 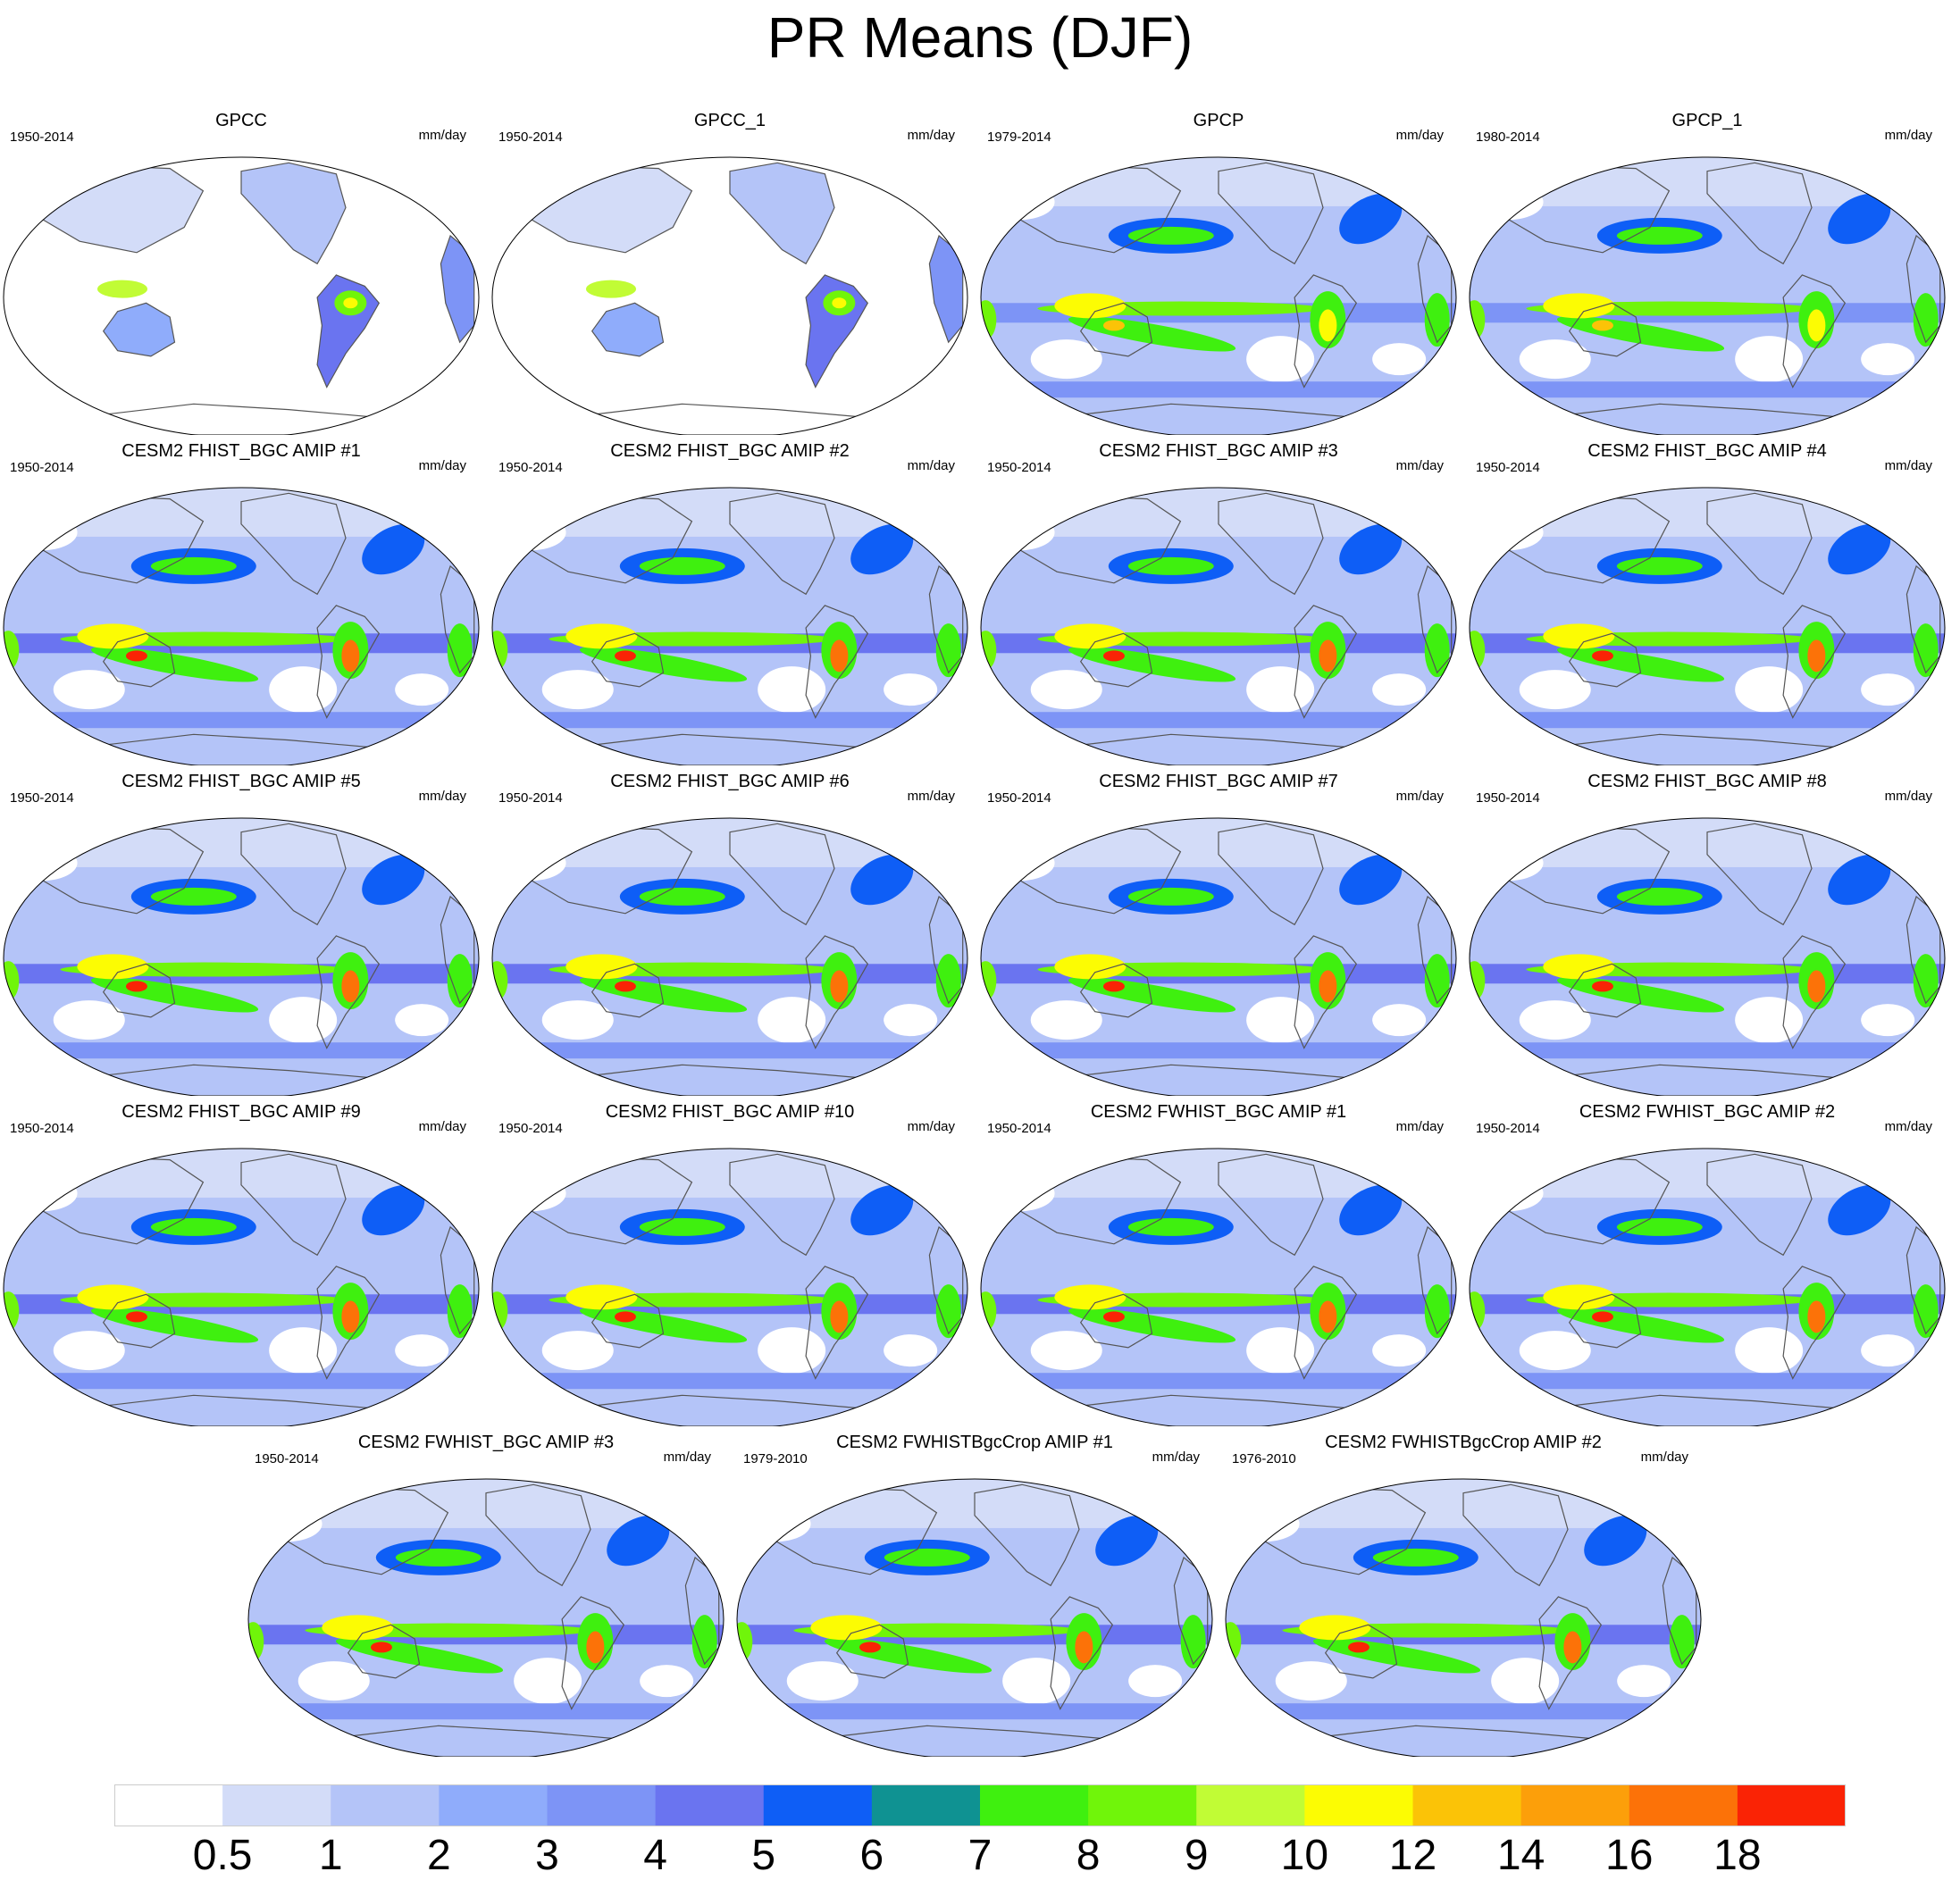 What do you see at coordinates (1508, 137) in the screenshot?
I see `panel-years: 1980-2014` at bounding box center [1508, 137].